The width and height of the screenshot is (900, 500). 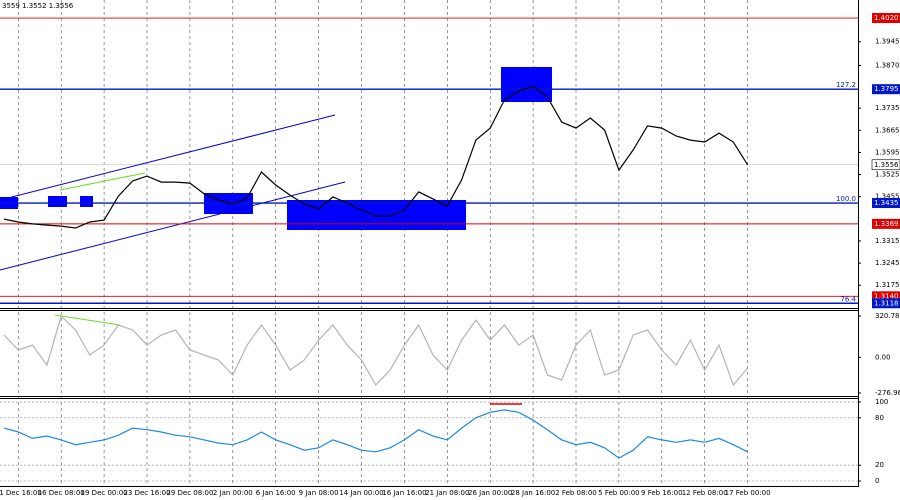 I want to click on header-quote: 3559 1.3552 1.3556, so click(x=38, y=6).